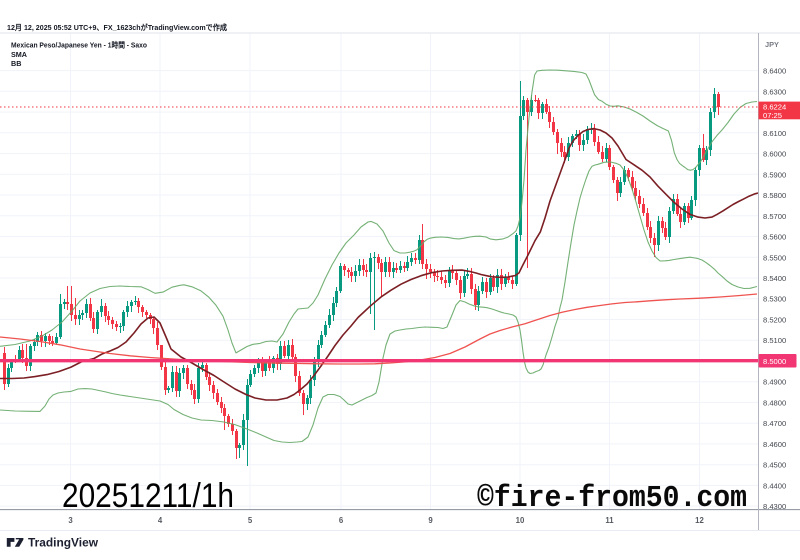  Describe the element at coordinates (772, 44) in the screenshot. I see `svg-text: JPY` at that location.